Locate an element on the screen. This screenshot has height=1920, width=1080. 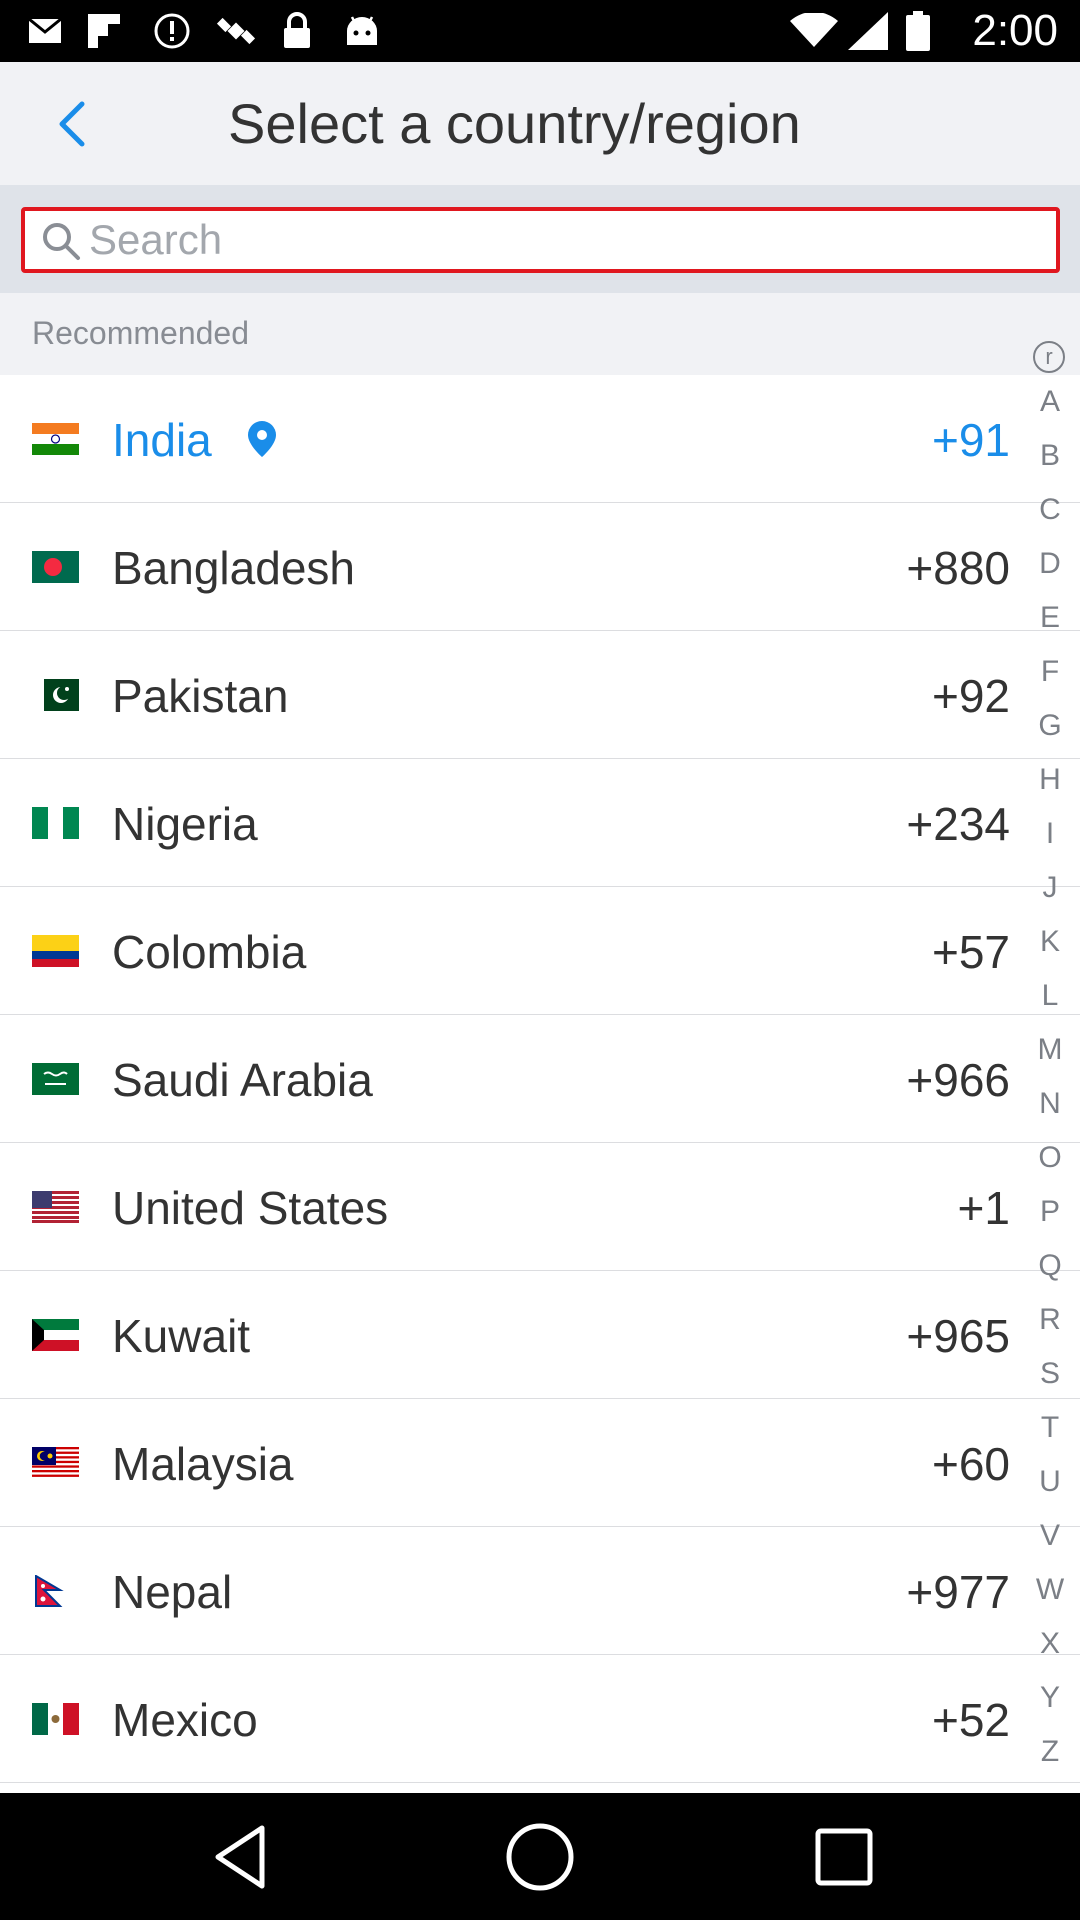
battery-icon is located at coordinates (918, 31).